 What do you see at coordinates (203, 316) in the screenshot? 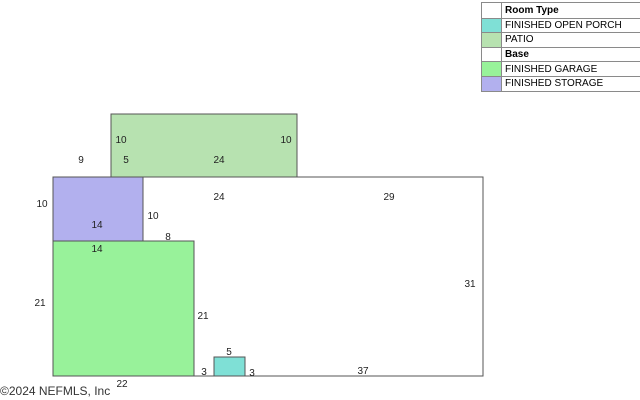
I see `garage-dim-right: 21` at bounding box center [203, 316].